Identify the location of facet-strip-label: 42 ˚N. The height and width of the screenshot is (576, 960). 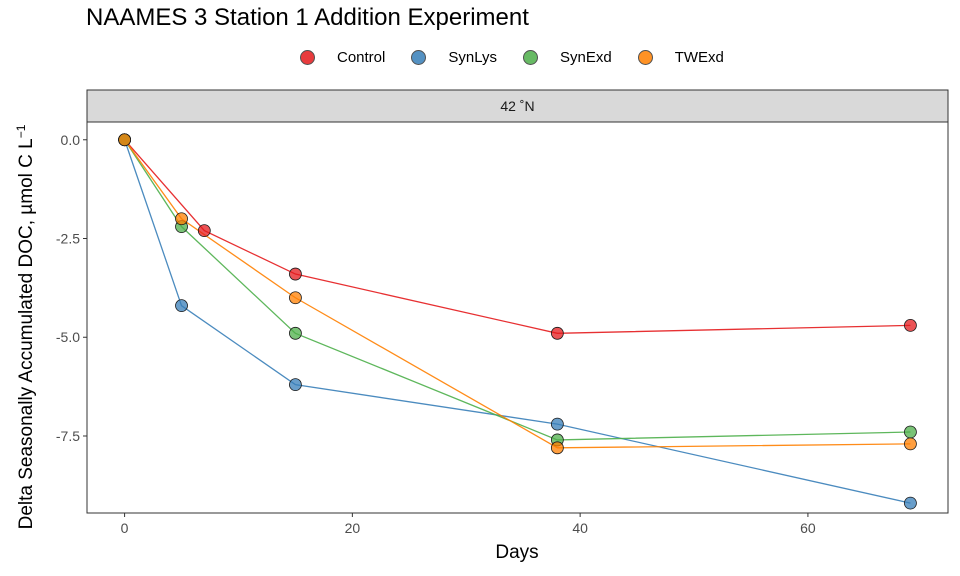
(517, 106).